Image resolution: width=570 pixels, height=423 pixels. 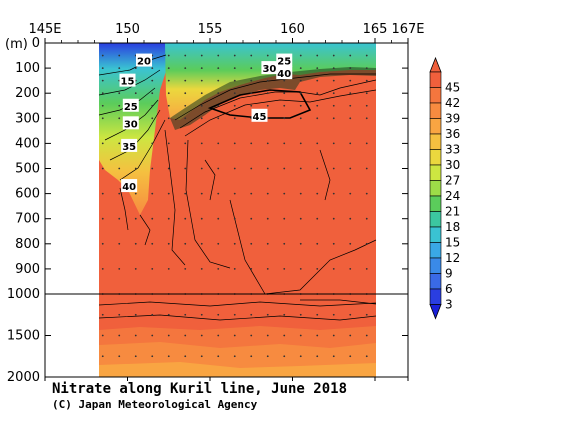 I want to click on y-tick-label: 500, so click(x=27, y=169).